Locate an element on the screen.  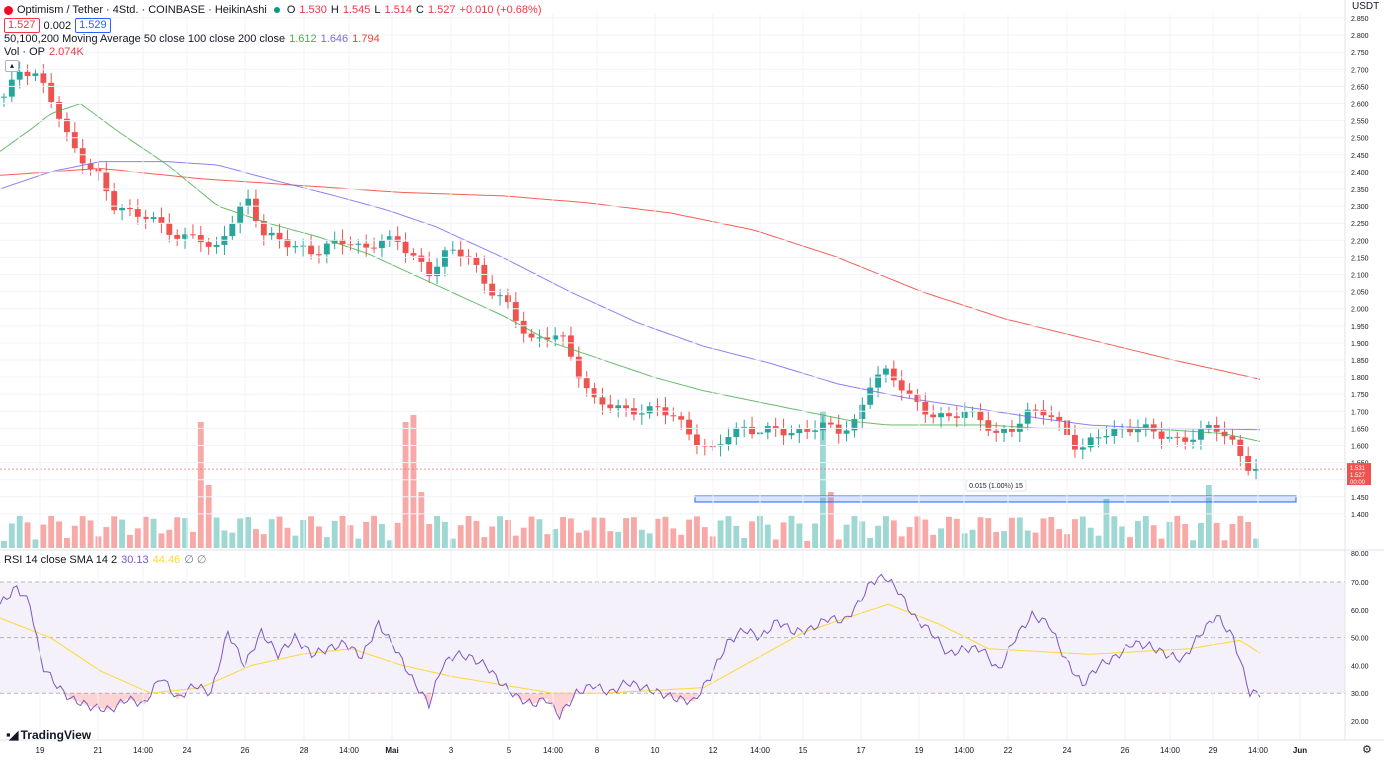
rsi-legend: RSI 14 close SMA 14 2 30.13 44.46 ∅ ∅ is located at coordinates (105, 560).